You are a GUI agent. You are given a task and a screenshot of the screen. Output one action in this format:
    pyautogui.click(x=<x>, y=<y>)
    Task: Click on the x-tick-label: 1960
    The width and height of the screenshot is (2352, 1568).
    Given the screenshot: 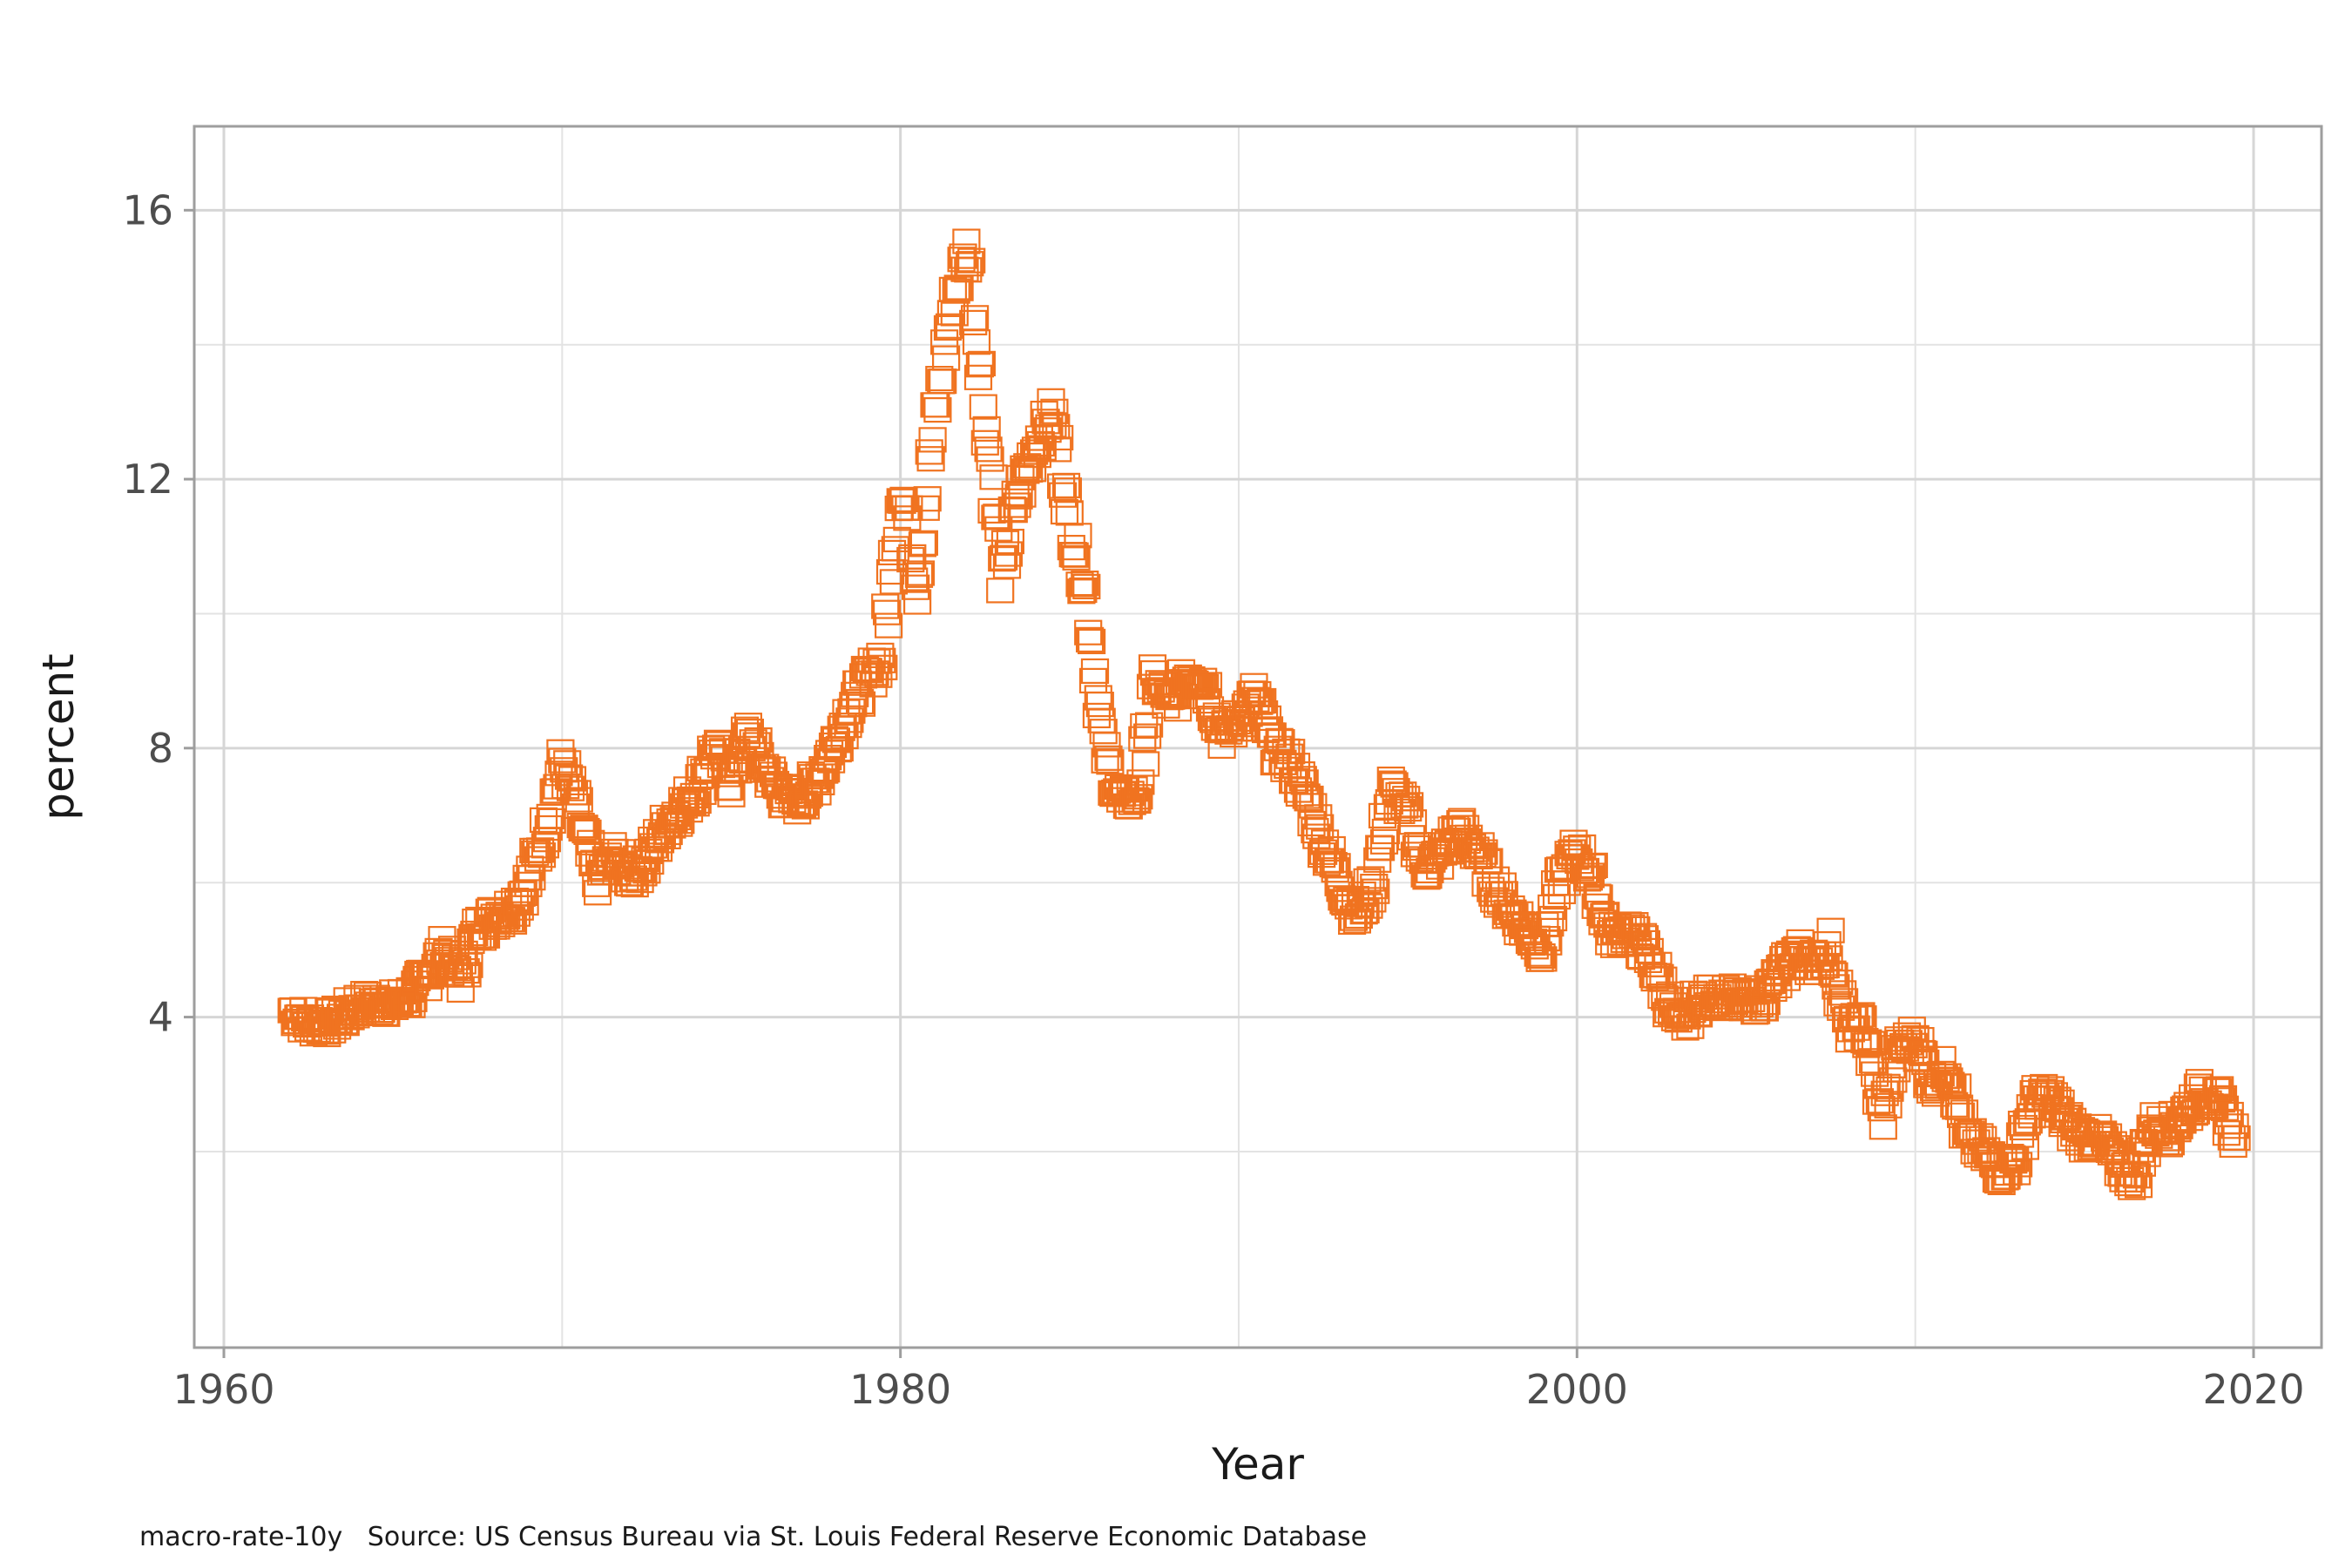 What is the action you would take?
    pyautogui.click(x=223, y=1389)
    